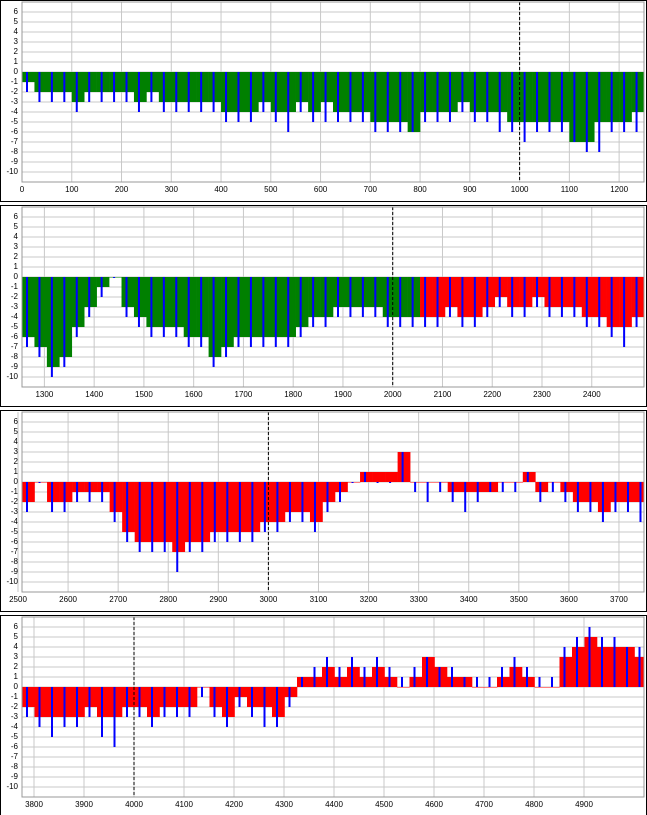 This screenshot has height=815, width=647. I want to click on y-tick-label: -4, so click(15, 726).